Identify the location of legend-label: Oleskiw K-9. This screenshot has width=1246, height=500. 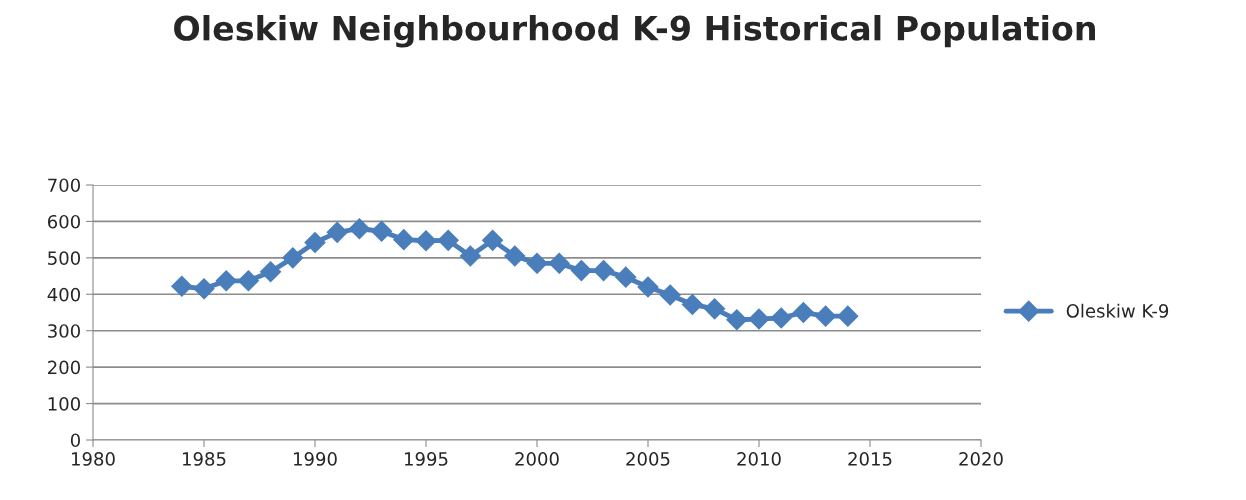
(1117, 310).